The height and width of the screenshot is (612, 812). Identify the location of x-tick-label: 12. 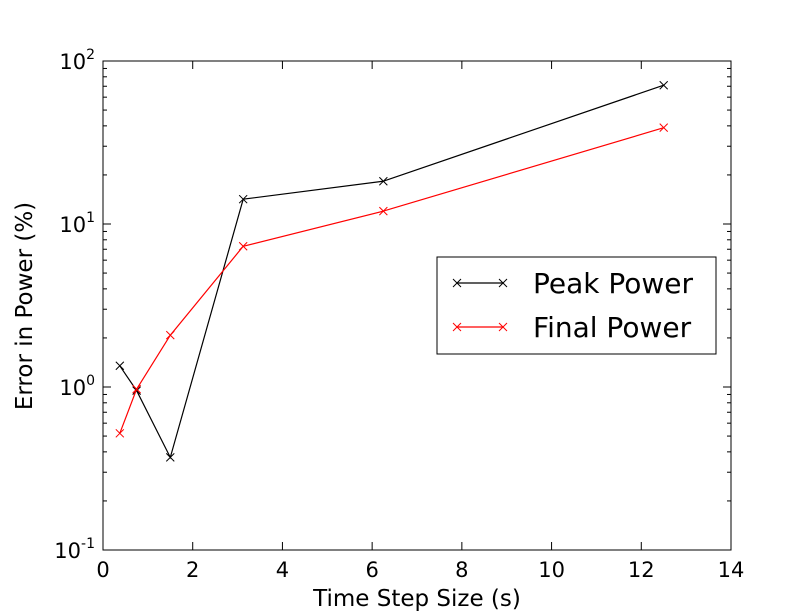
(641, 570).